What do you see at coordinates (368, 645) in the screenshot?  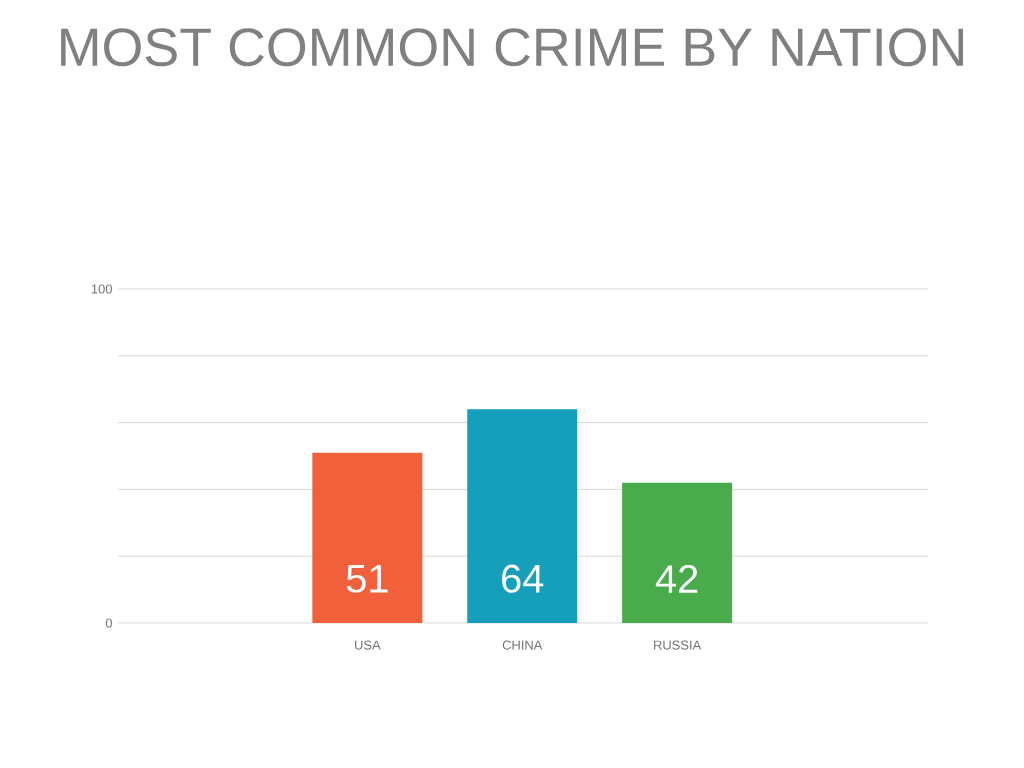 I see `x-tick-label: USA` at bounding box center [368, 645].